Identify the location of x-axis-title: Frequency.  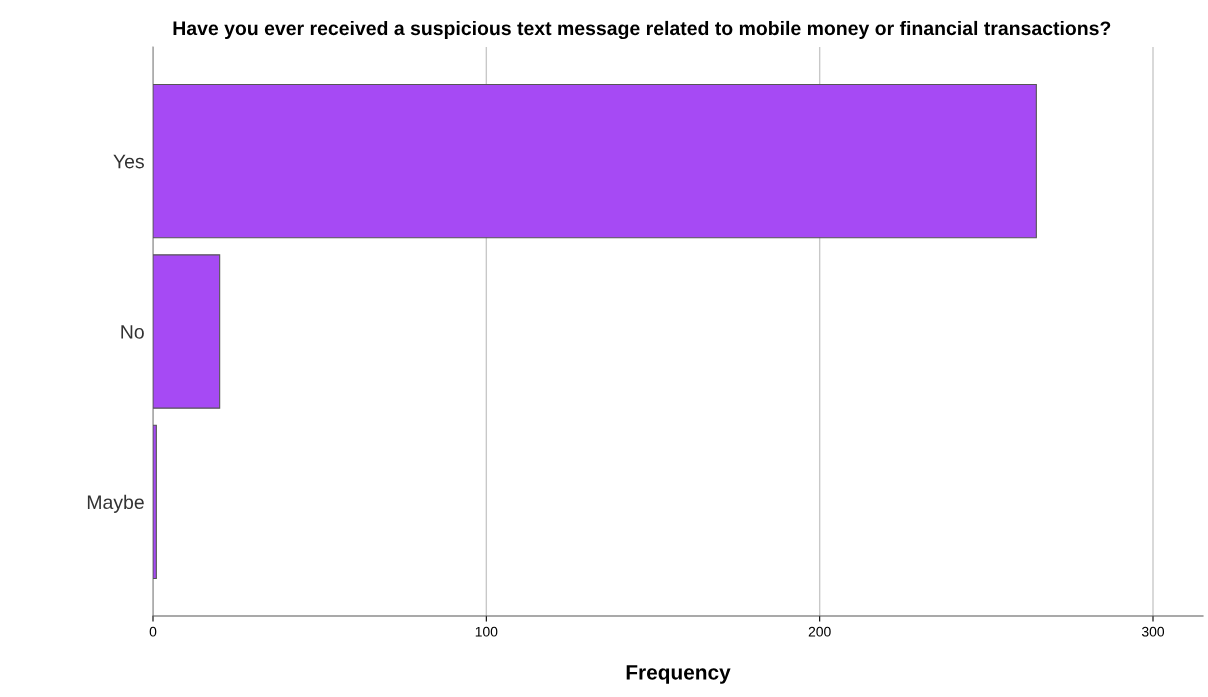
(678, 674).